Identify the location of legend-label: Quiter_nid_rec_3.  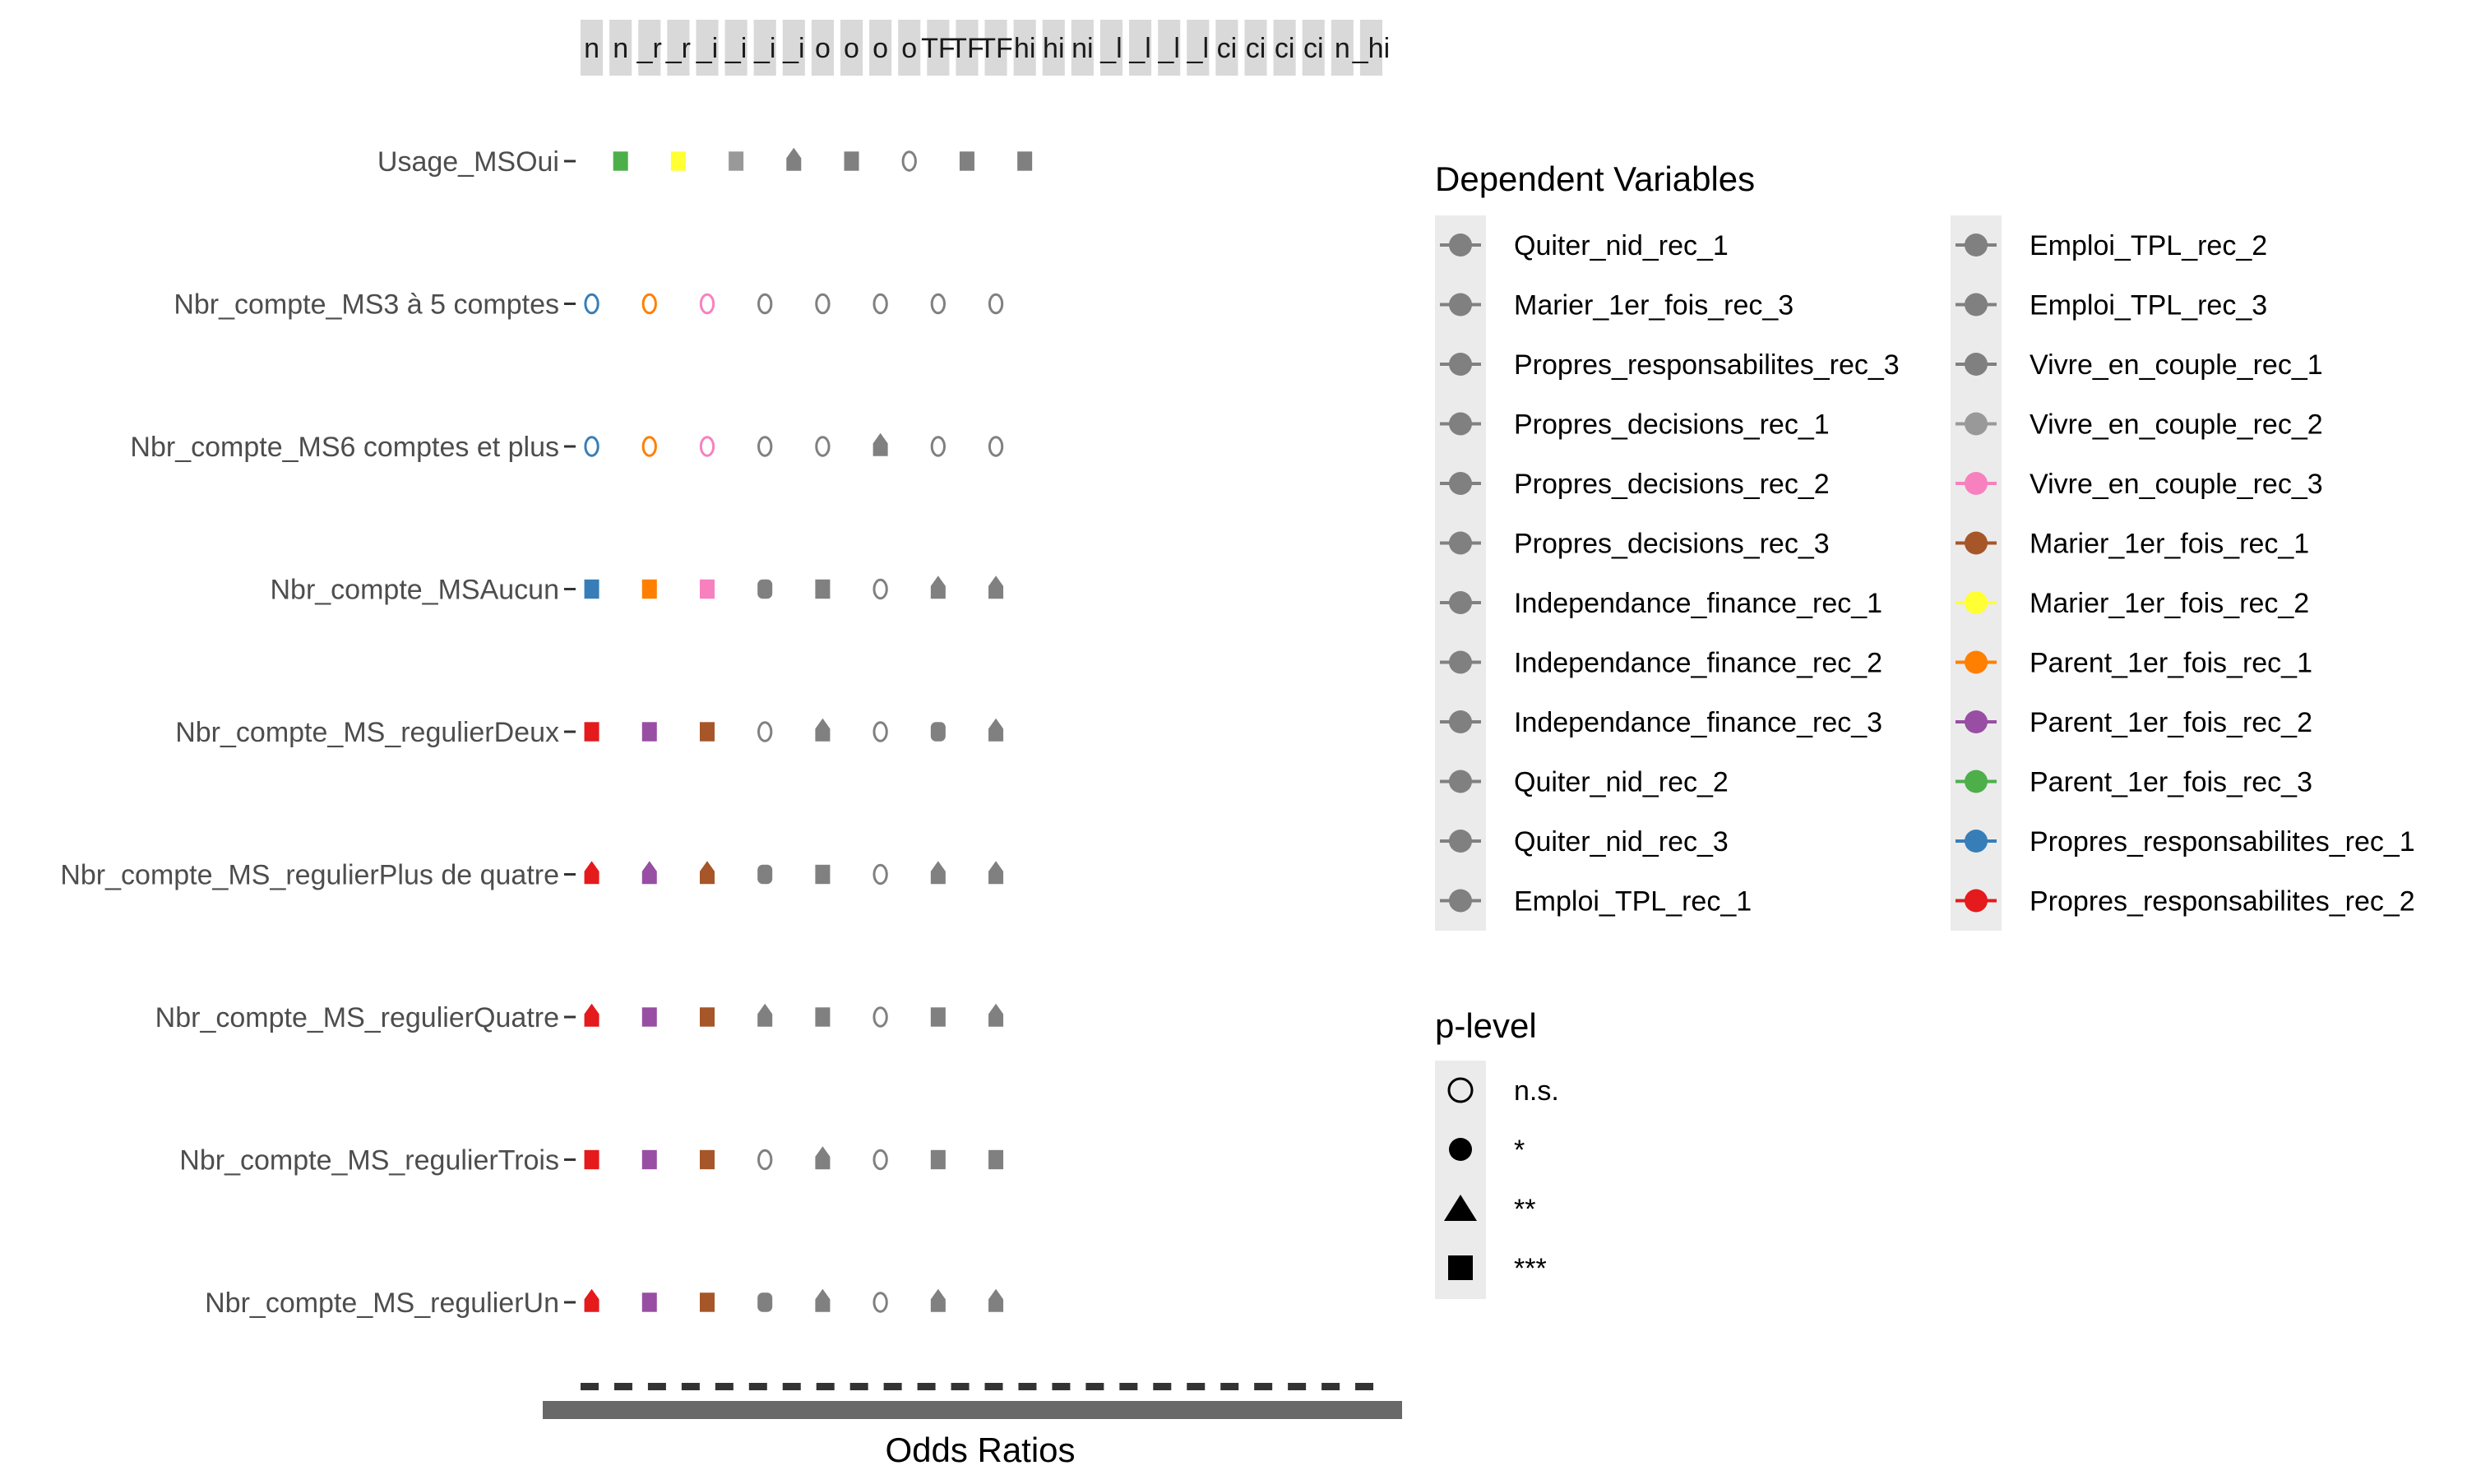
(1621, 842).